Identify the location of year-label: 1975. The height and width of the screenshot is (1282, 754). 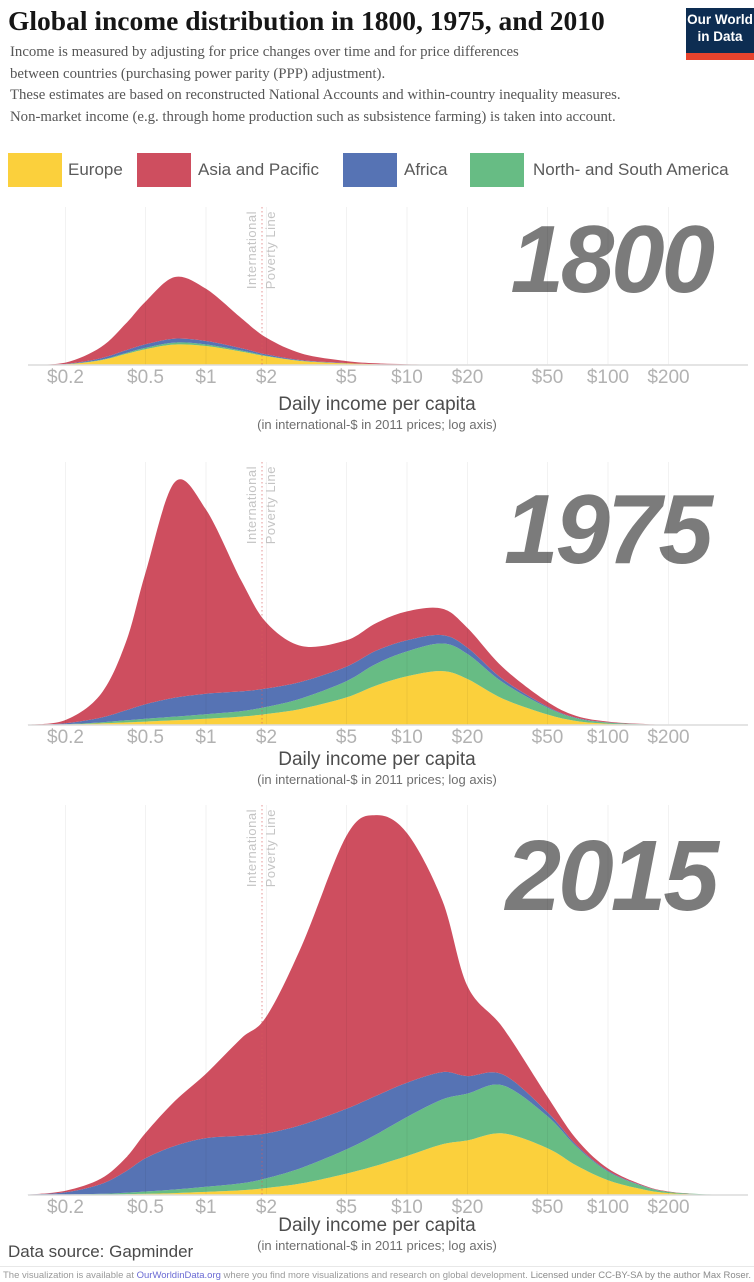
(609, 529).